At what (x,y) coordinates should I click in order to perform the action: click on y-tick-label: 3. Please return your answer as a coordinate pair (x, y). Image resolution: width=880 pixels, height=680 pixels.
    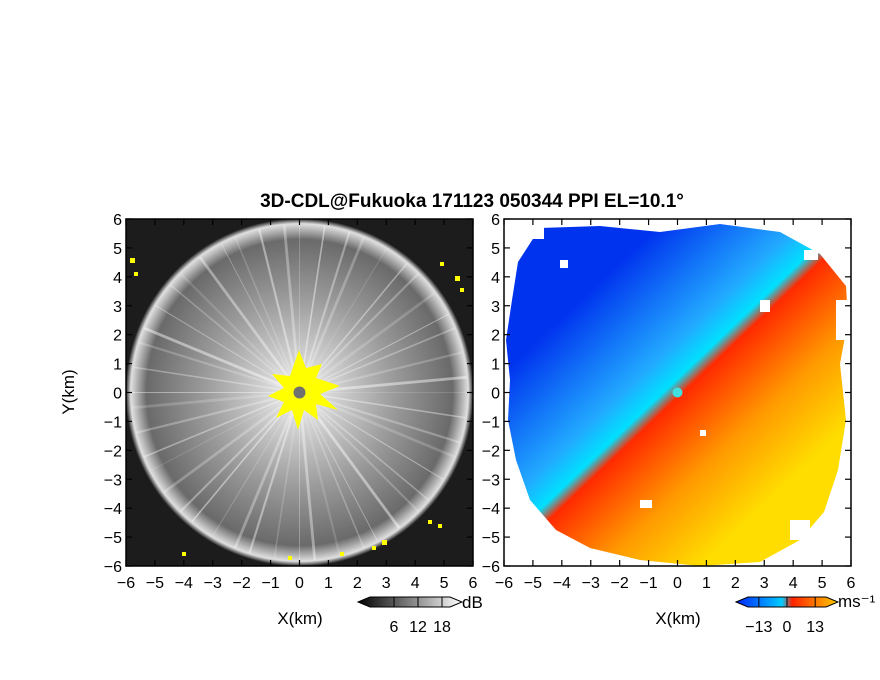
    Looking at the image, I should click on (495, 307).